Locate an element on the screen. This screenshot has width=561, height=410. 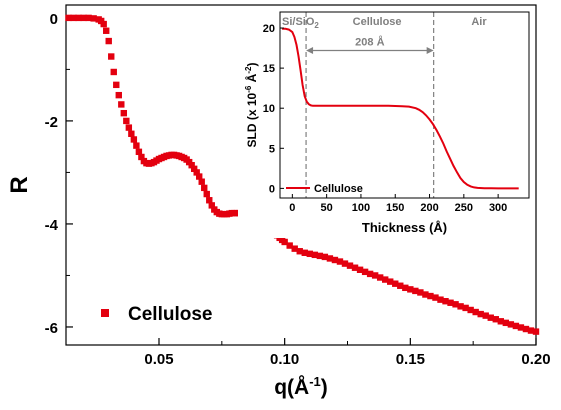
main-x-axis-label: q(Å-1) is located at coordinates (301, 386).